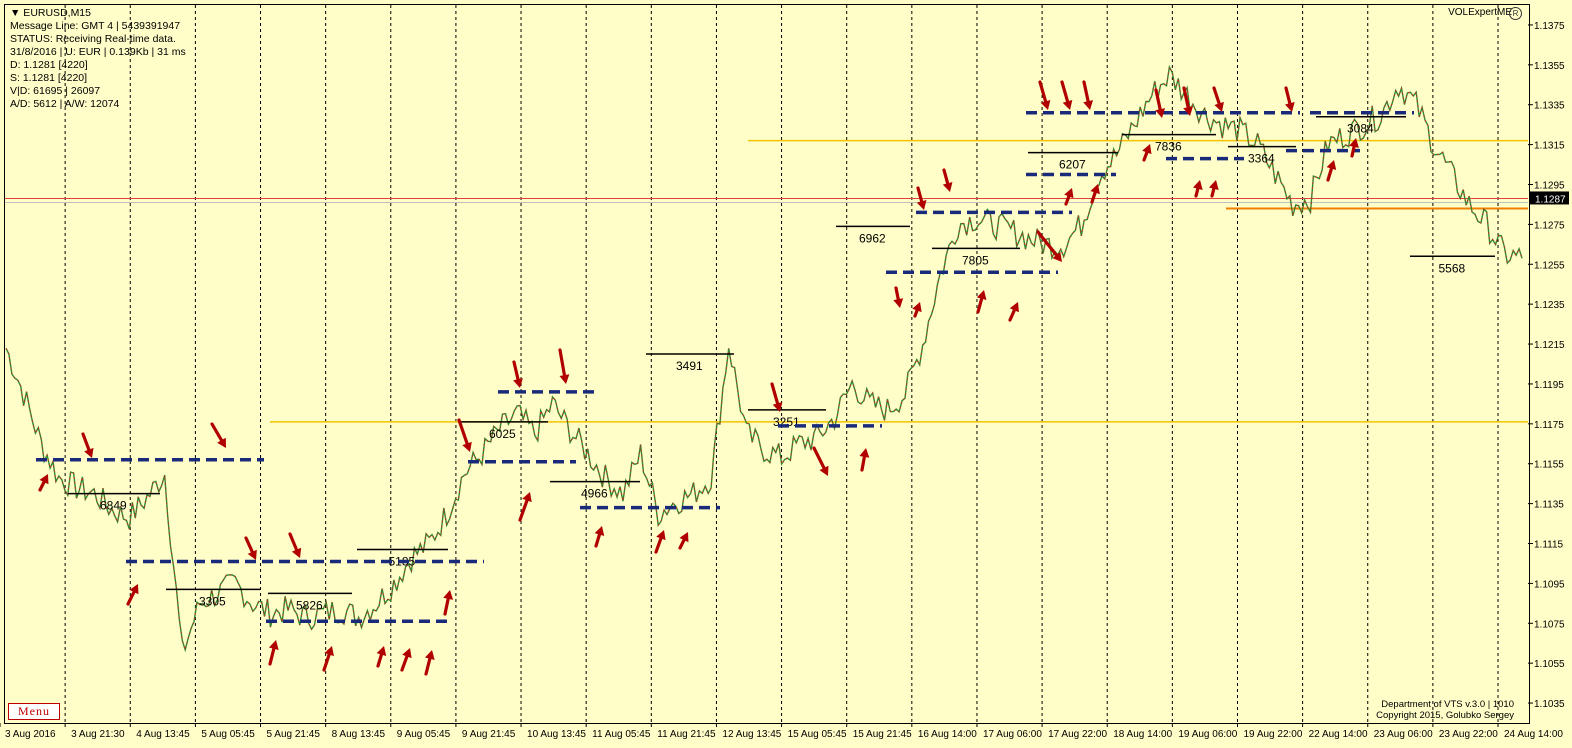  I want to click on credit-version: Department of VTS v.3.0 | 1010, so click(1447, 704).